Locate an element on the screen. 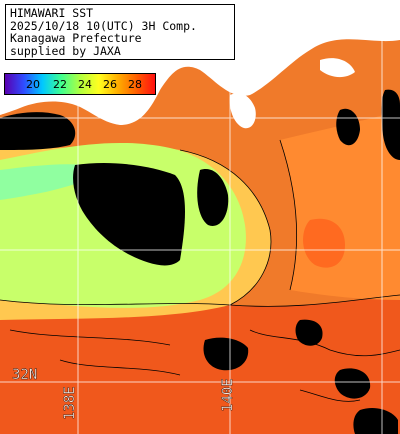 The image size is (400, 434). info-title: HIMAWARI SST is located at coordinates (52, 13).